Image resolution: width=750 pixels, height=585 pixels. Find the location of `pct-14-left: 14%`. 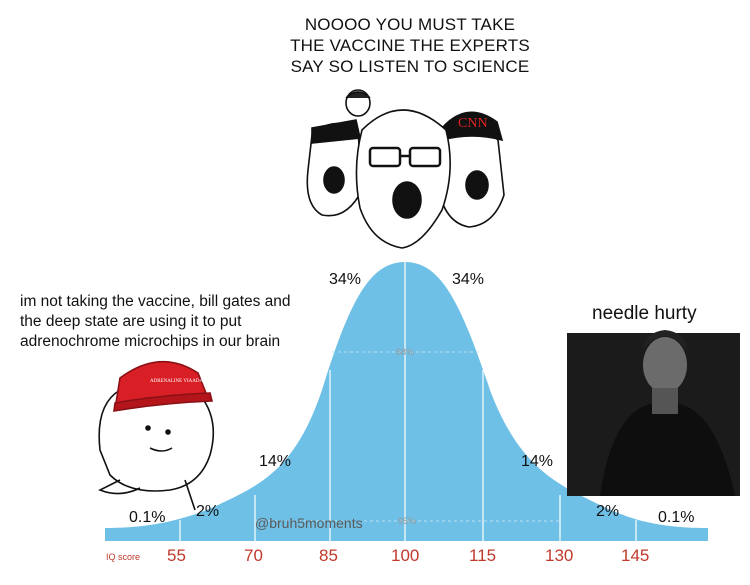

pct-14-left: 14% is located at coordinates (275, 461).